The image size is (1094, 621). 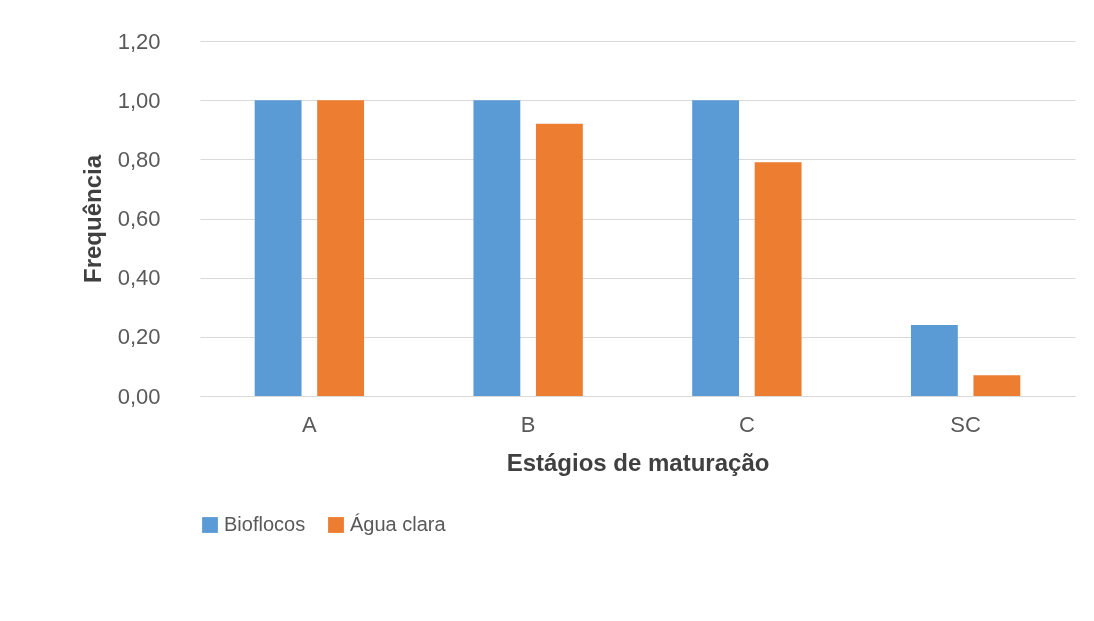 I want to click on legend-label: Água clara, so click(x=398, y=524).